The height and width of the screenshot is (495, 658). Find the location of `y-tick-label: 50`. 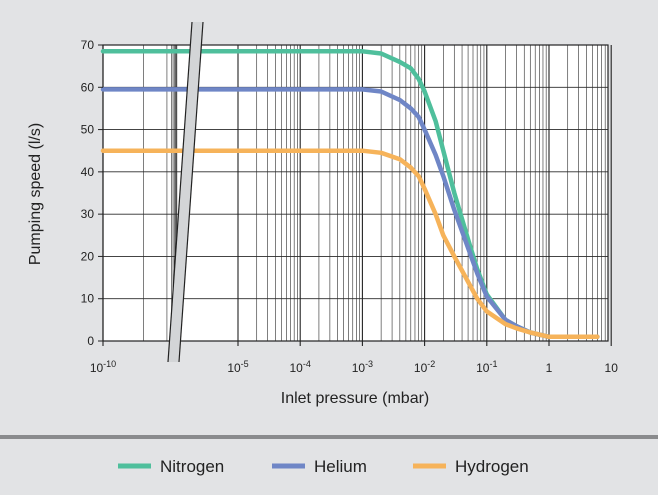

y-tick-label: 50 is located at coordinates (88, 130).